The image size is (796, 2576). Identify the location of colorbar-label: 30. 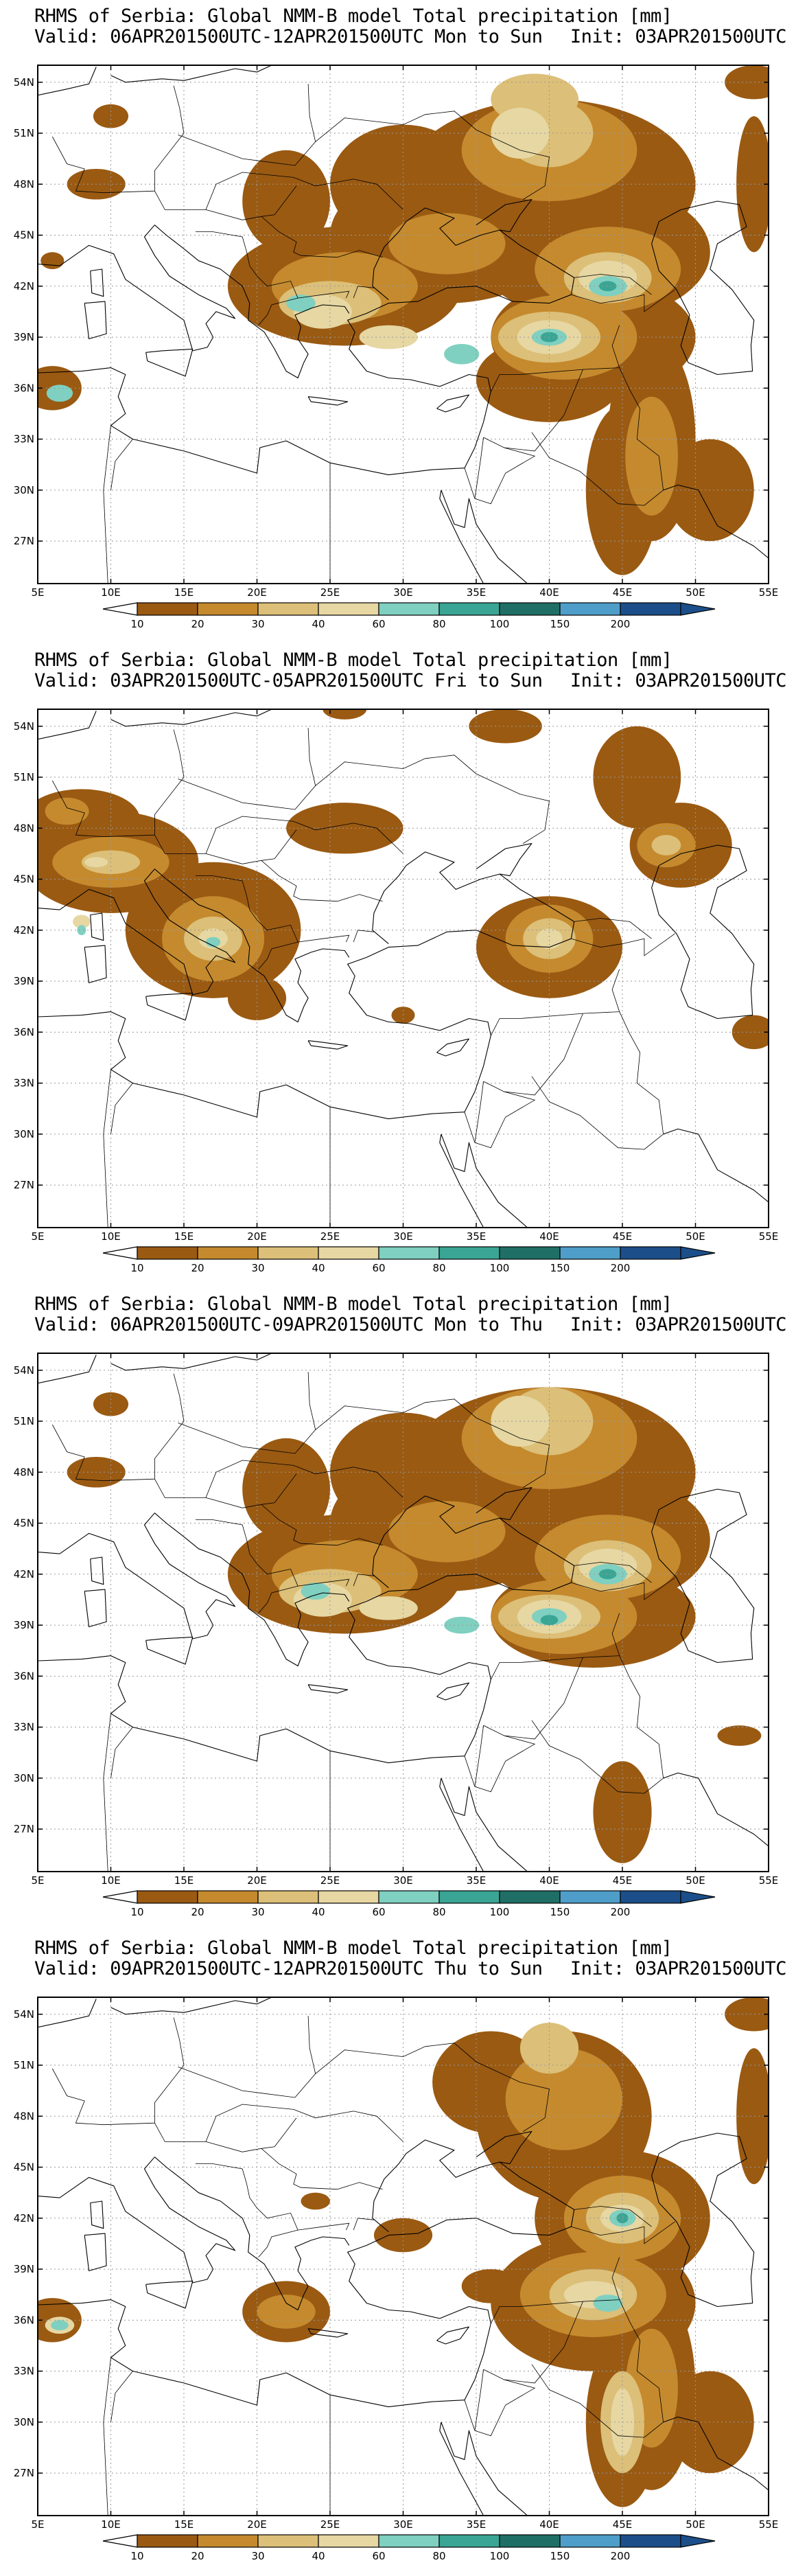
(257, 624).